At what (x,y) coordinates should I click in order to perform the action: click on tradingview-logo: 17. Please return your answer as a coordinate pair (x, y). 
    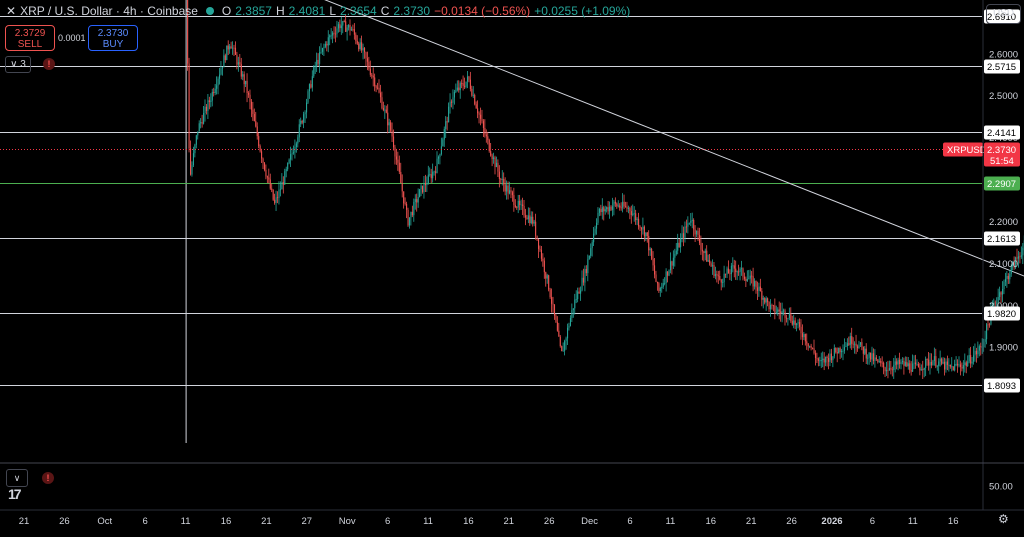
    Looking at the image, I should click on (14, 494).